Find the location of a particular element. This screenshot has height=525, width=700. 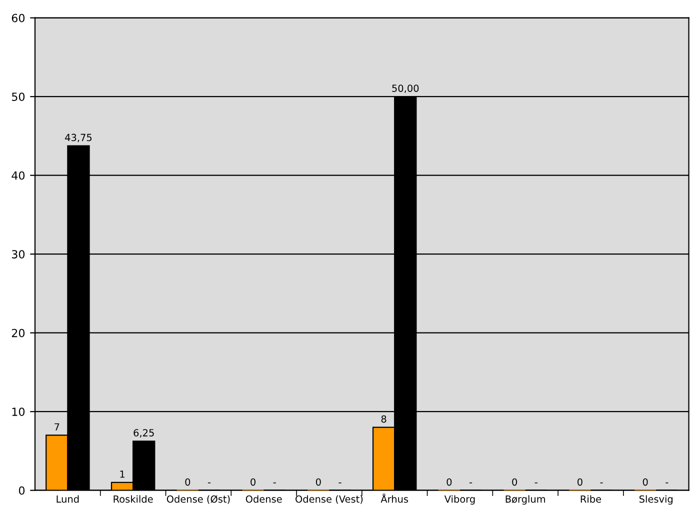

x-tick-label: Odense (Vest) is located at coordinates (329, 499).